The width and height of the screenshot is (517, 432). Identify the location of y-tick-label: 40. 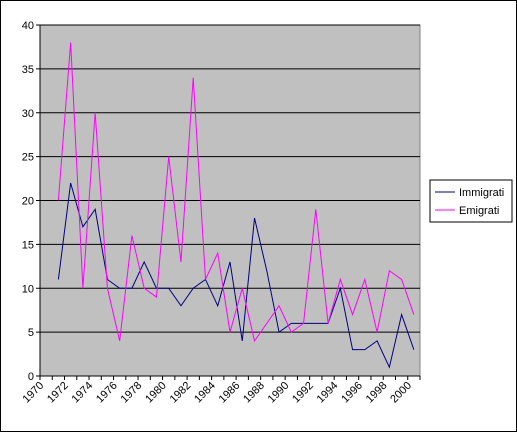
(28, 26).